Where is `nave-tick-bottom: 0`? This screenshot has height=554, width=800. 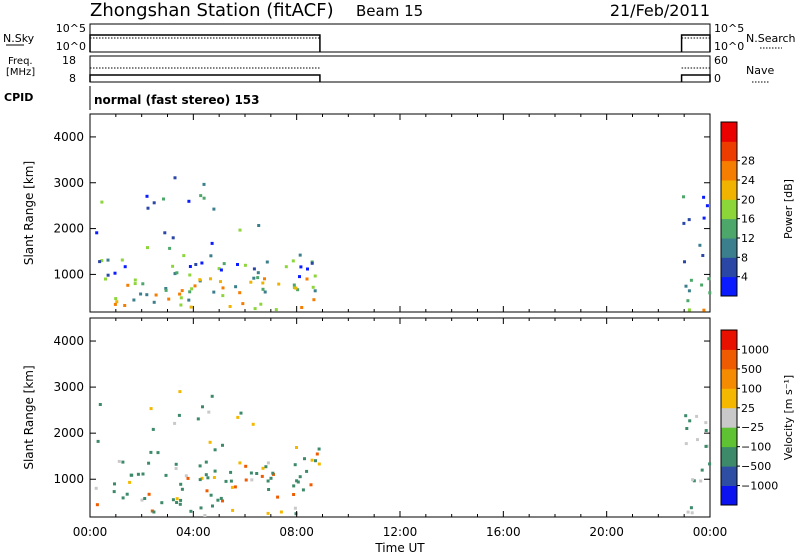 nave-tick-bottom: 0 is located at coordinates (717, 78).